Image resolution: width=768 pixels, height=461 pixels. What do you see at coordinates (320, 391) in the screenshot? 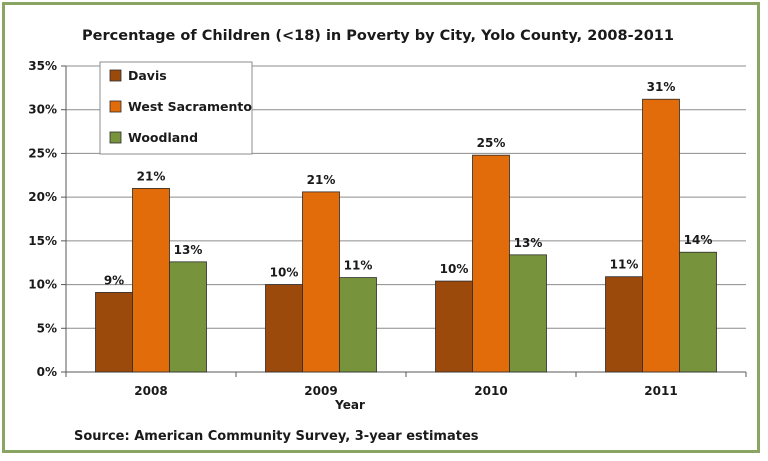
I see `x-tick-label: 2009` at bounding box center [320, 391].